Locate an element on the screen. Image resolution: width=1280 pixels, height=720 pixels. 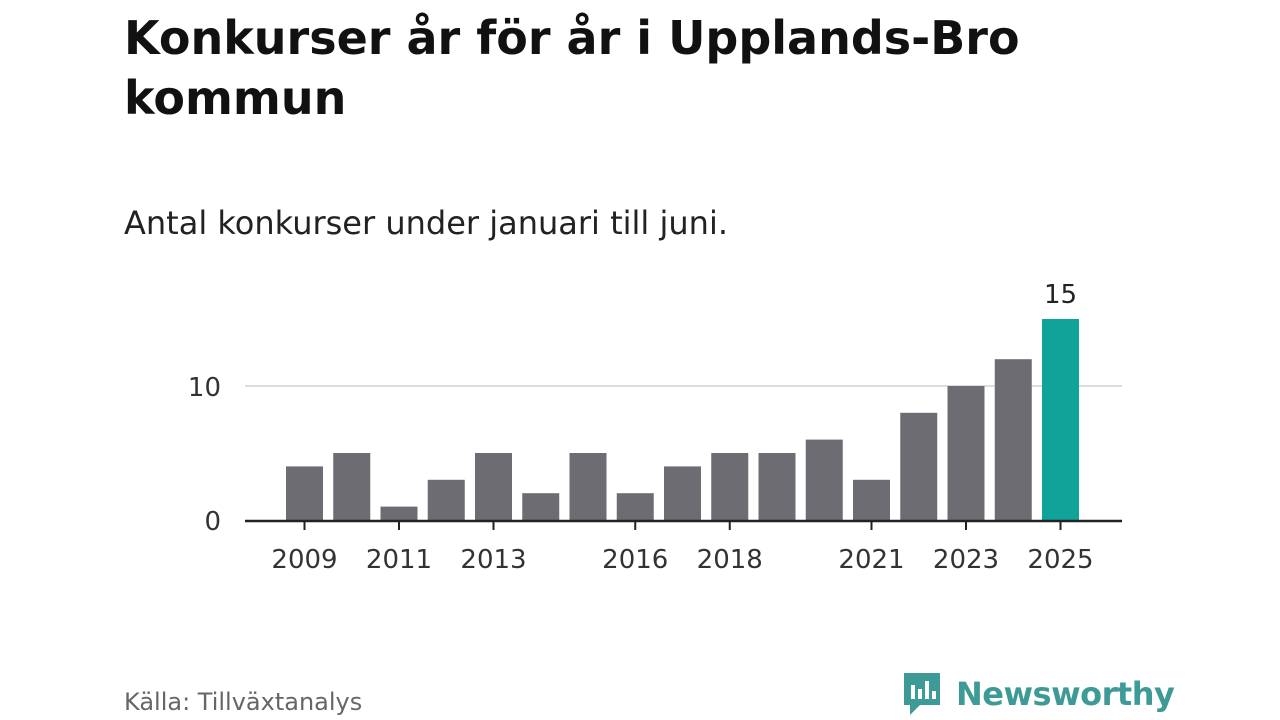
bar-2014 is located at coordinates (541, 506).